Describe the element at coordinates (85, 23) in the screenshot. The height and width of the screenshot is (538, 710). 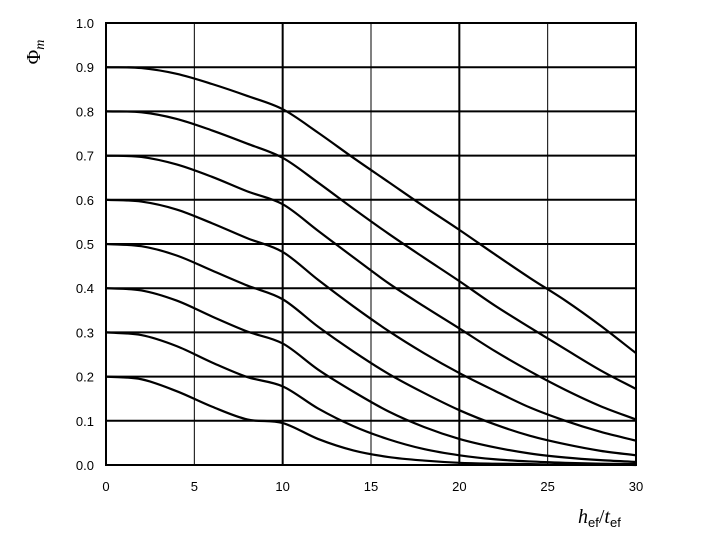
I see `y-tick-label: 1.0` at that location.